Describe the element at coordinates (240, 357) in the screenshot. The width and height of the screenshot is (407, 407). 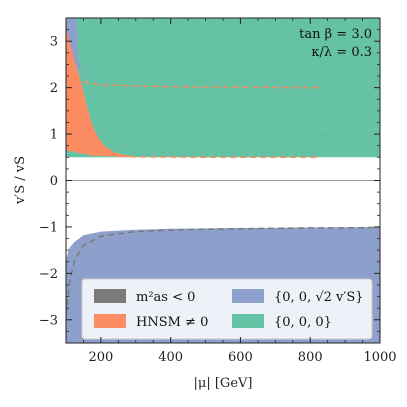
I see `x-tick-label: 600` at that location.